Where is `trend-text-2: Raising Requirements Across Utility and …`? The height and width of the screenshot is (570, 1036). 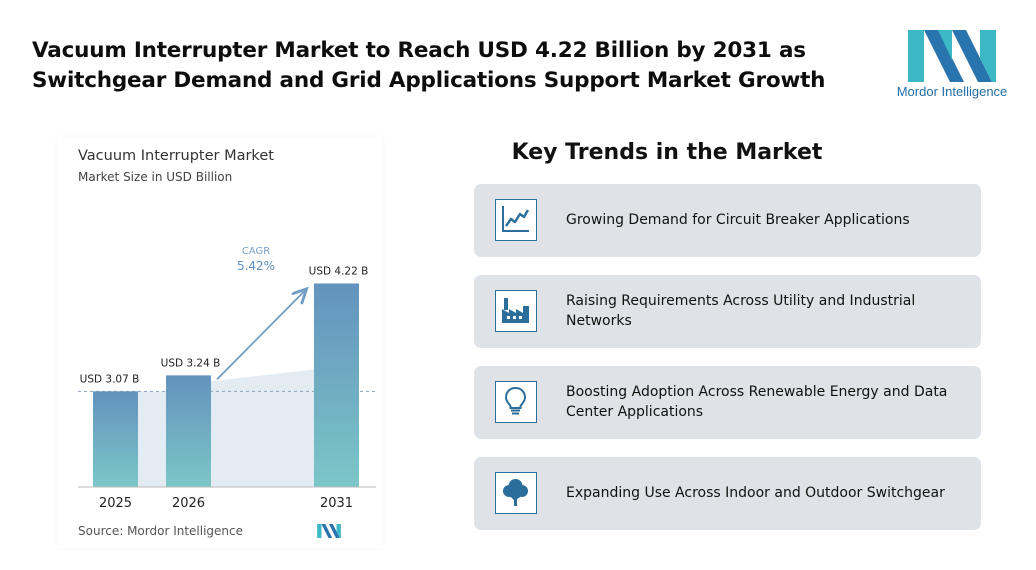
trend-text-2: Raising Requirements Across Utility and … is located at coordinates (741, 311).